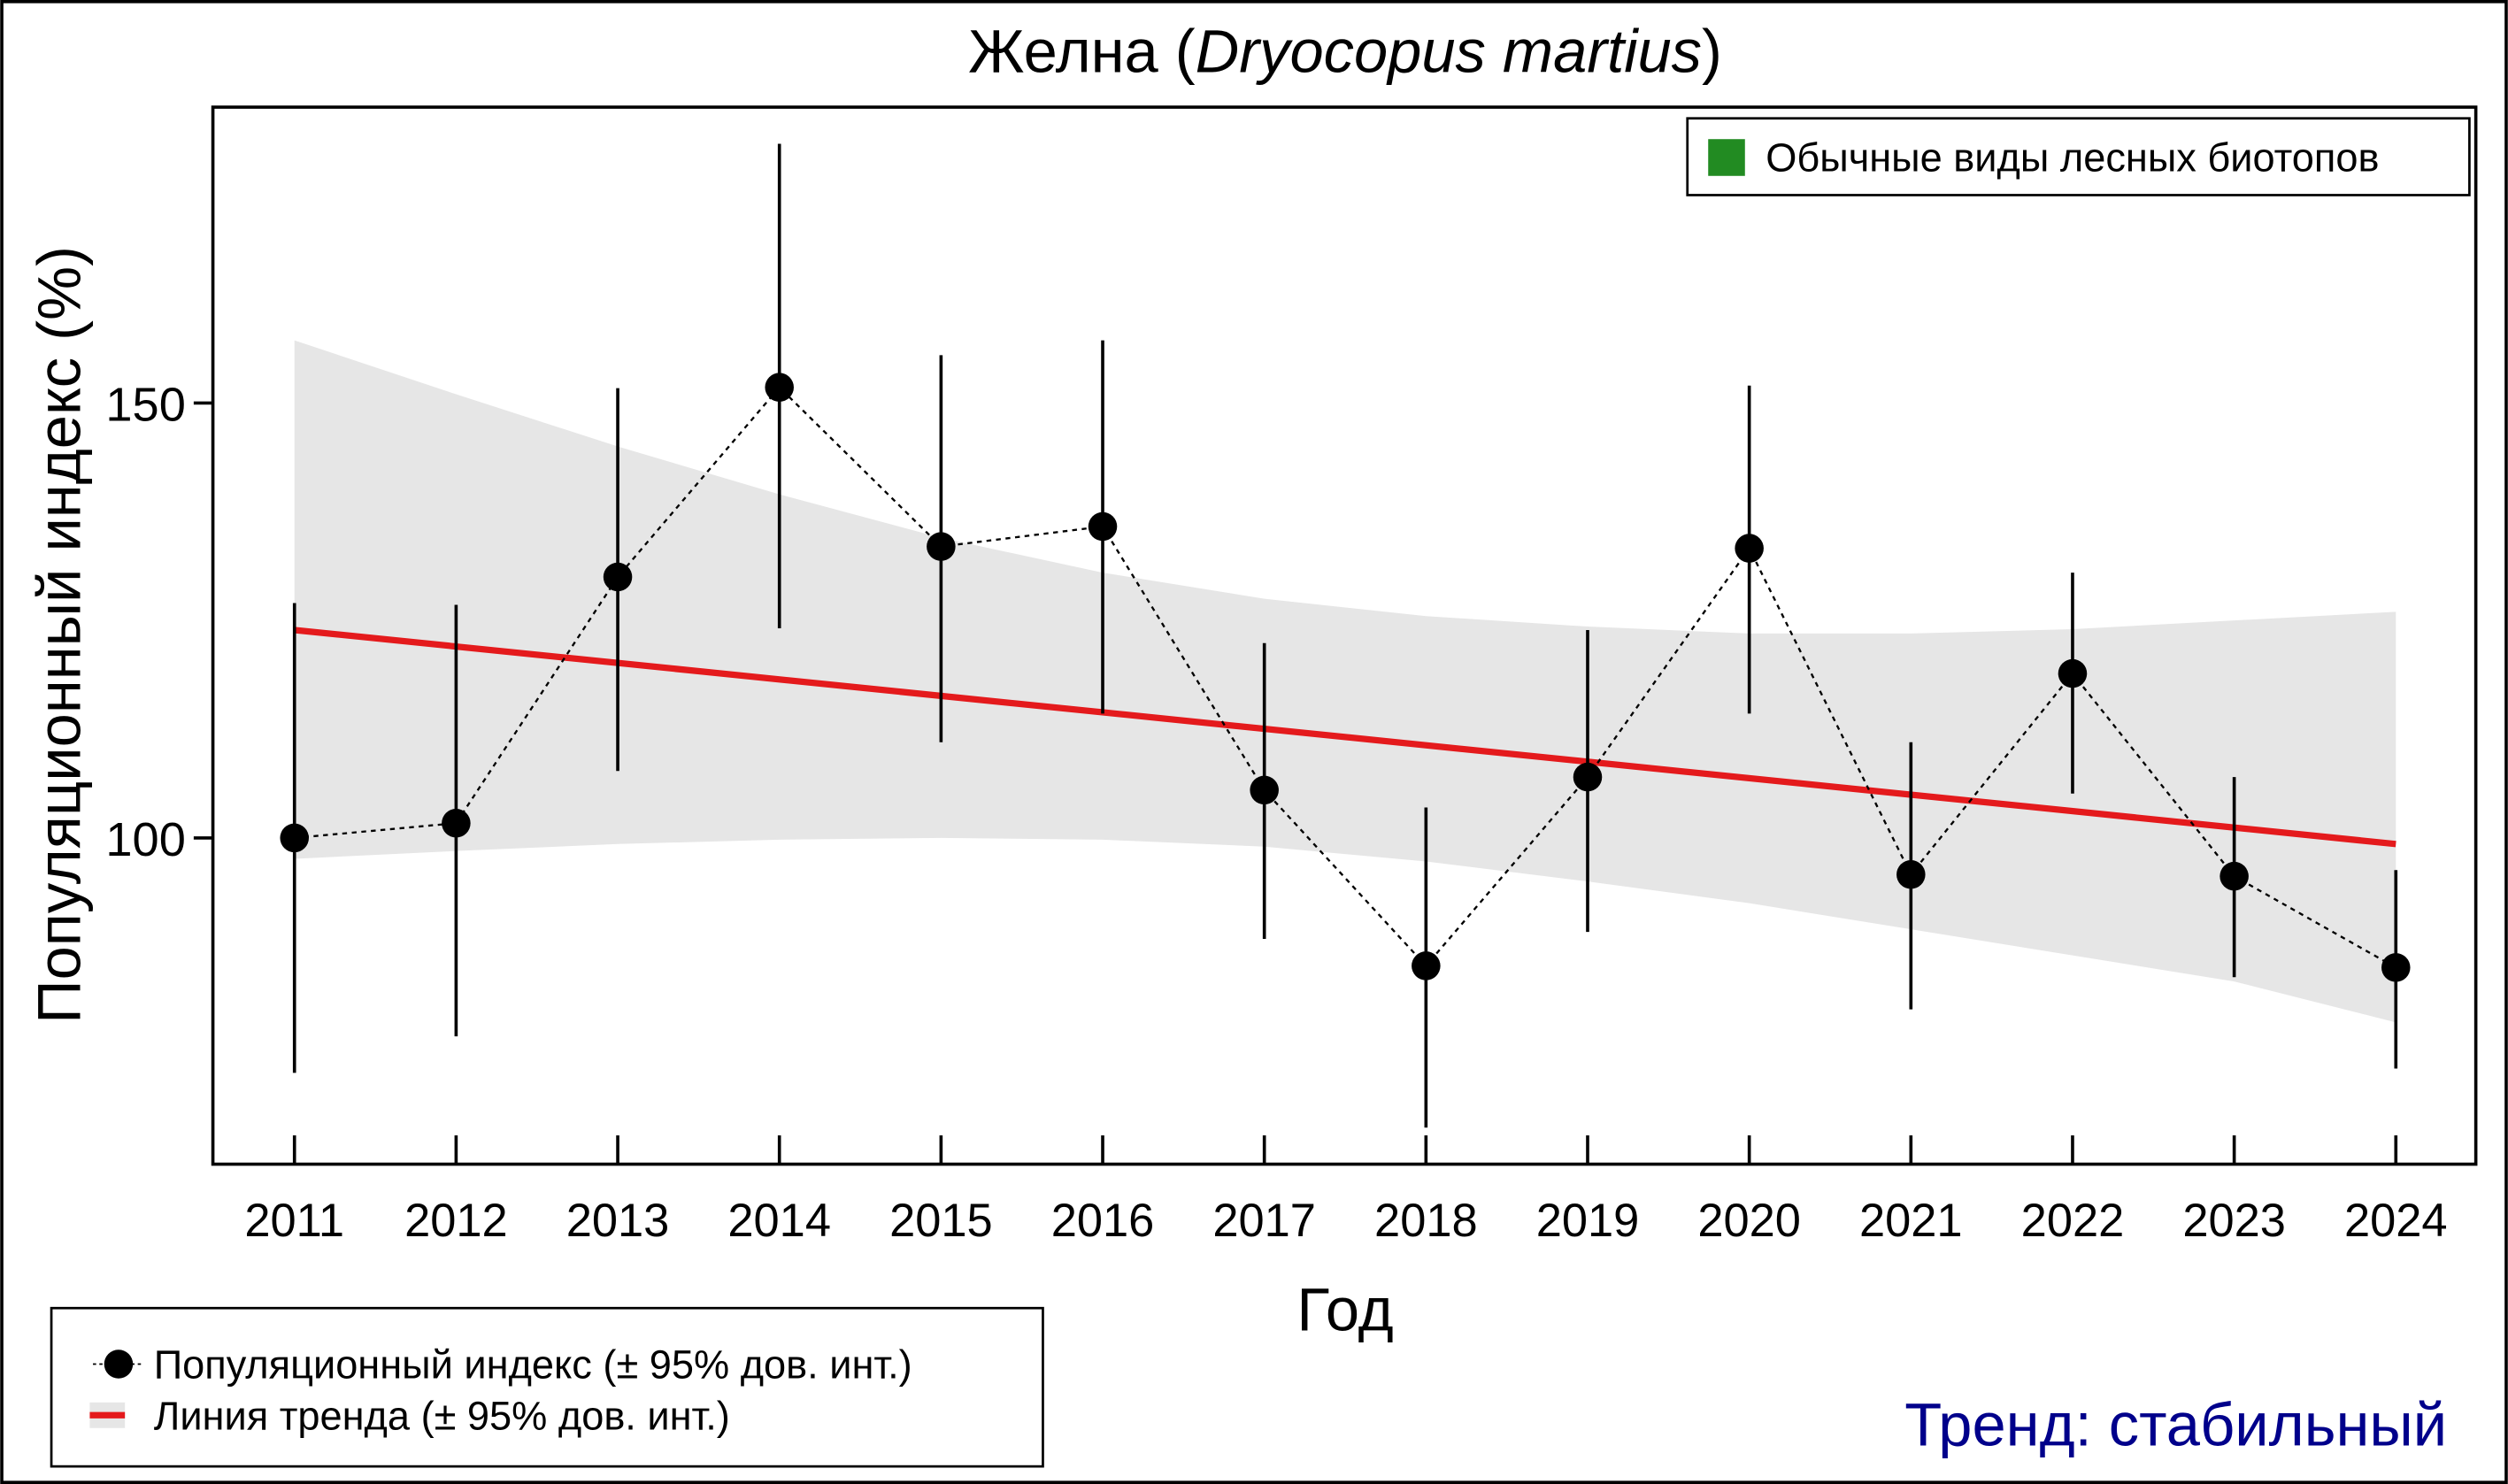  I want to click on index-point-2012, so click(456, 823).